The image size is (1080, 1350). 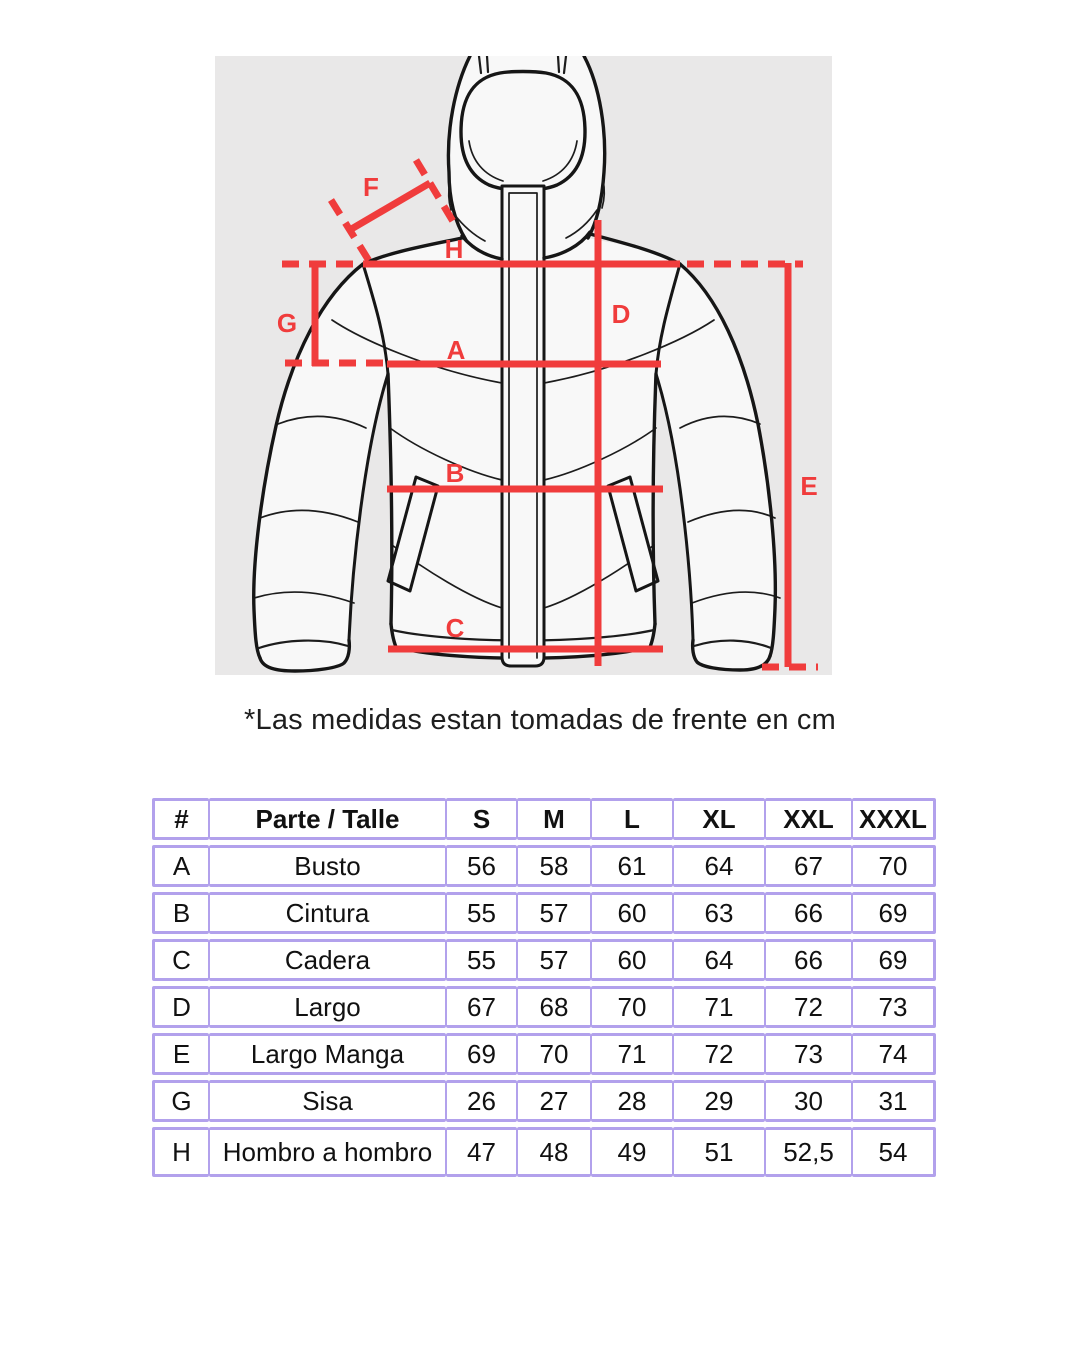 What do you see at coordinates (719, 819) in the screenshot?
I see `header-size-xl: XL` at bounding box center [719, 819].